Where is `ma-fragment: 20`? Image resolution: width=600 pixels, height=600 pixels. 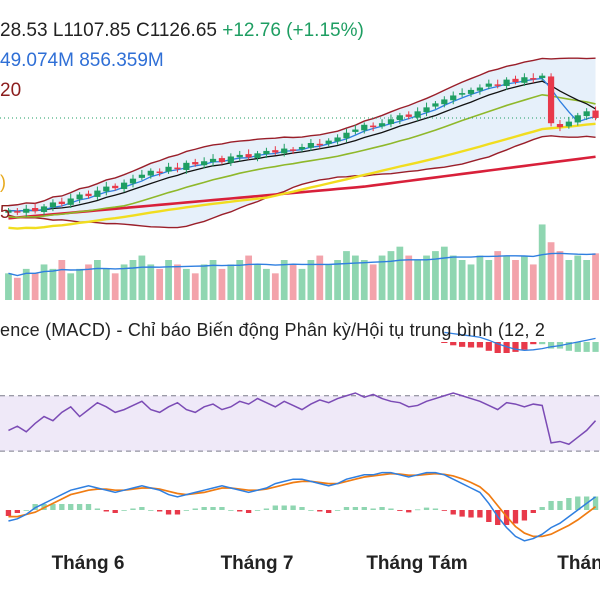 ma-fragment: 20 is located at coordinates (11, 90).